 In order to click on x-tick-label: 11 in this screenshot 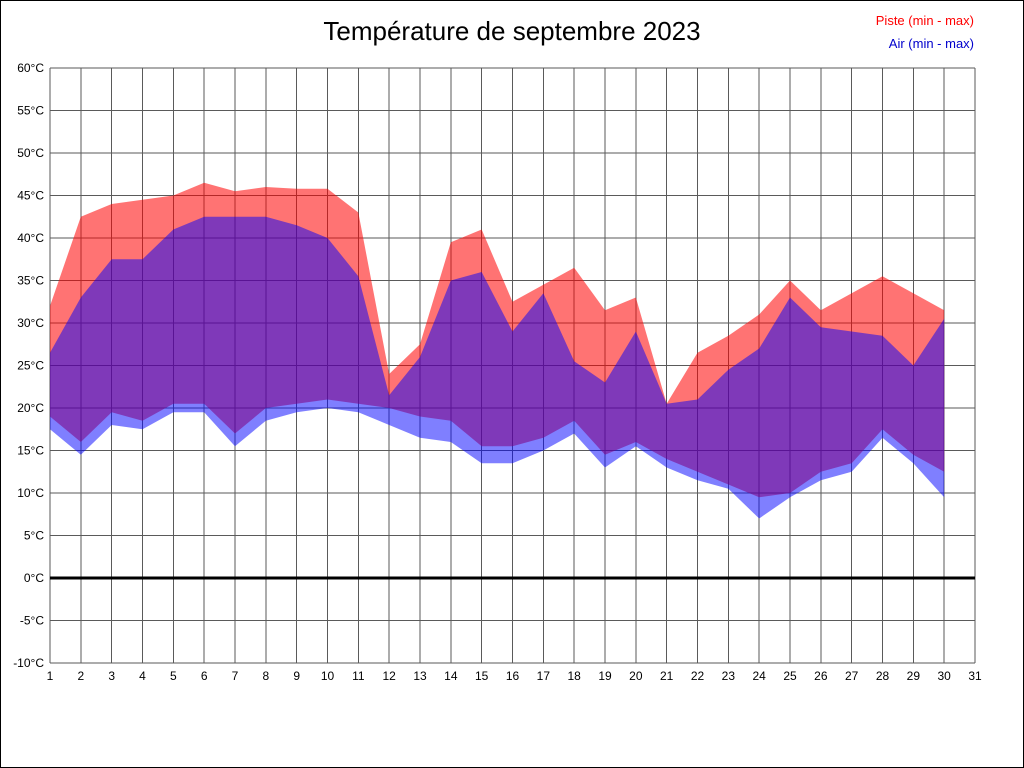, I will do `click(358, 676)`.